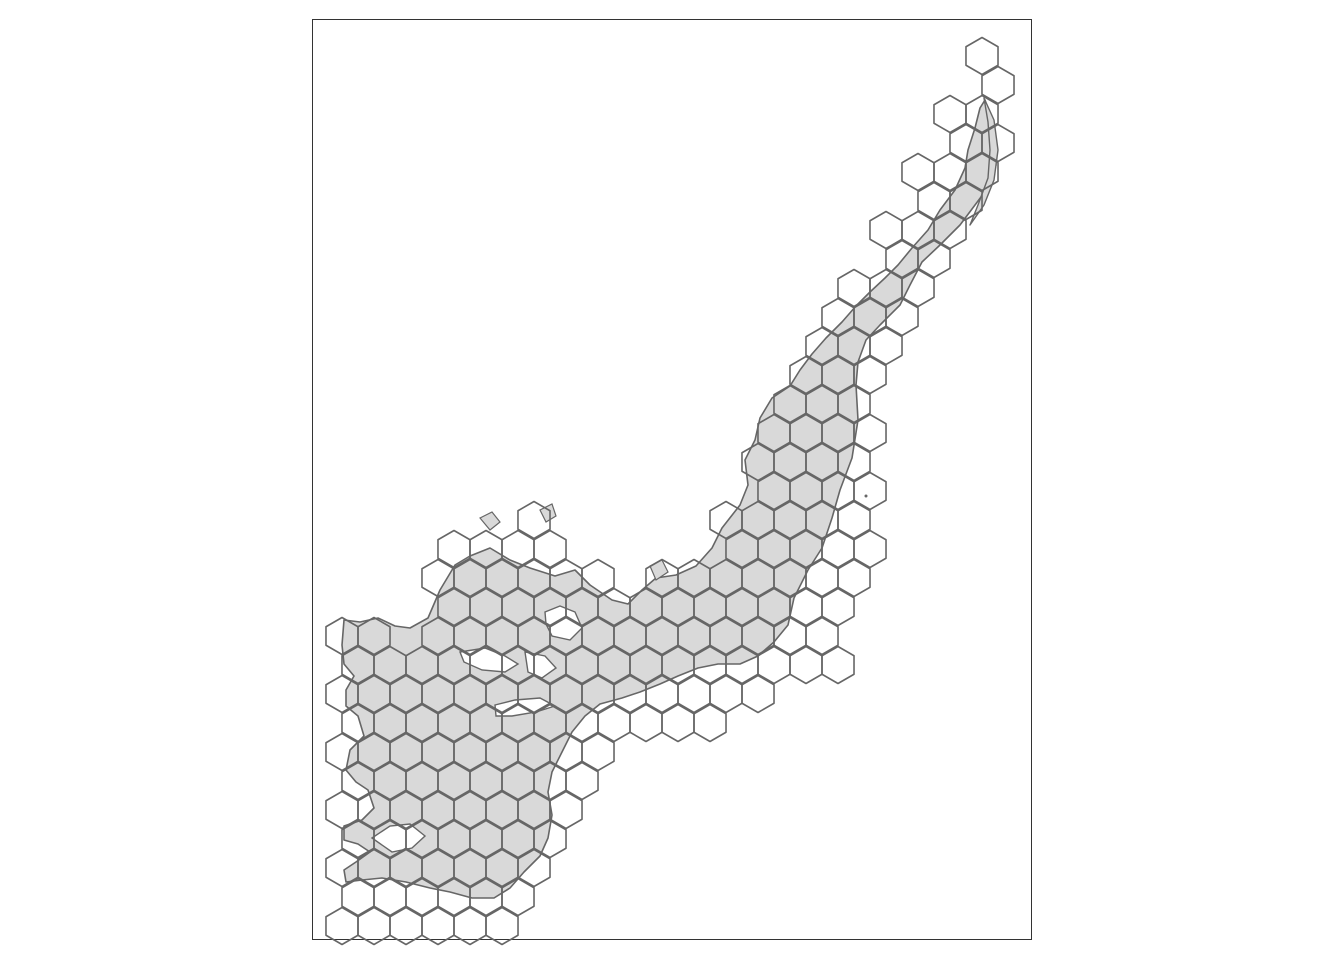  Describe the element at coordinates (866, 496) in the screenshot. I see `islet-dot` at that location.